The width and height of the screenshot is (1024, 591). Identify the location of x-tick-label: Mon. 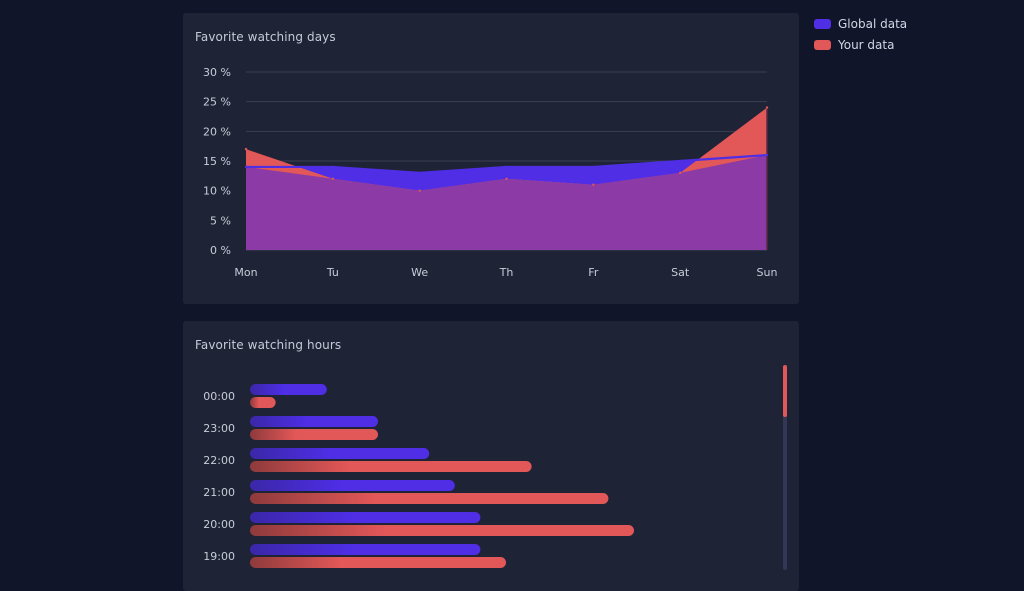
(245, 272).